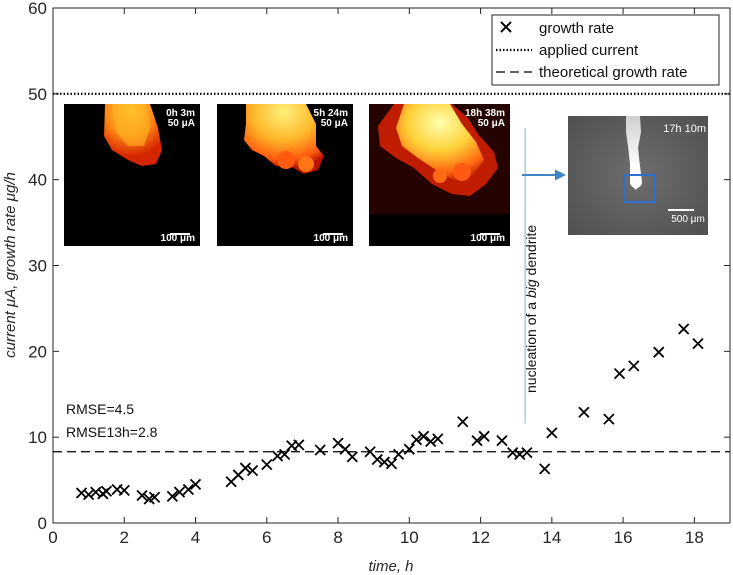 This screenshot has height=575, width=733. I want to click on inset-4-time: 17h 10m, so click(684, 129).